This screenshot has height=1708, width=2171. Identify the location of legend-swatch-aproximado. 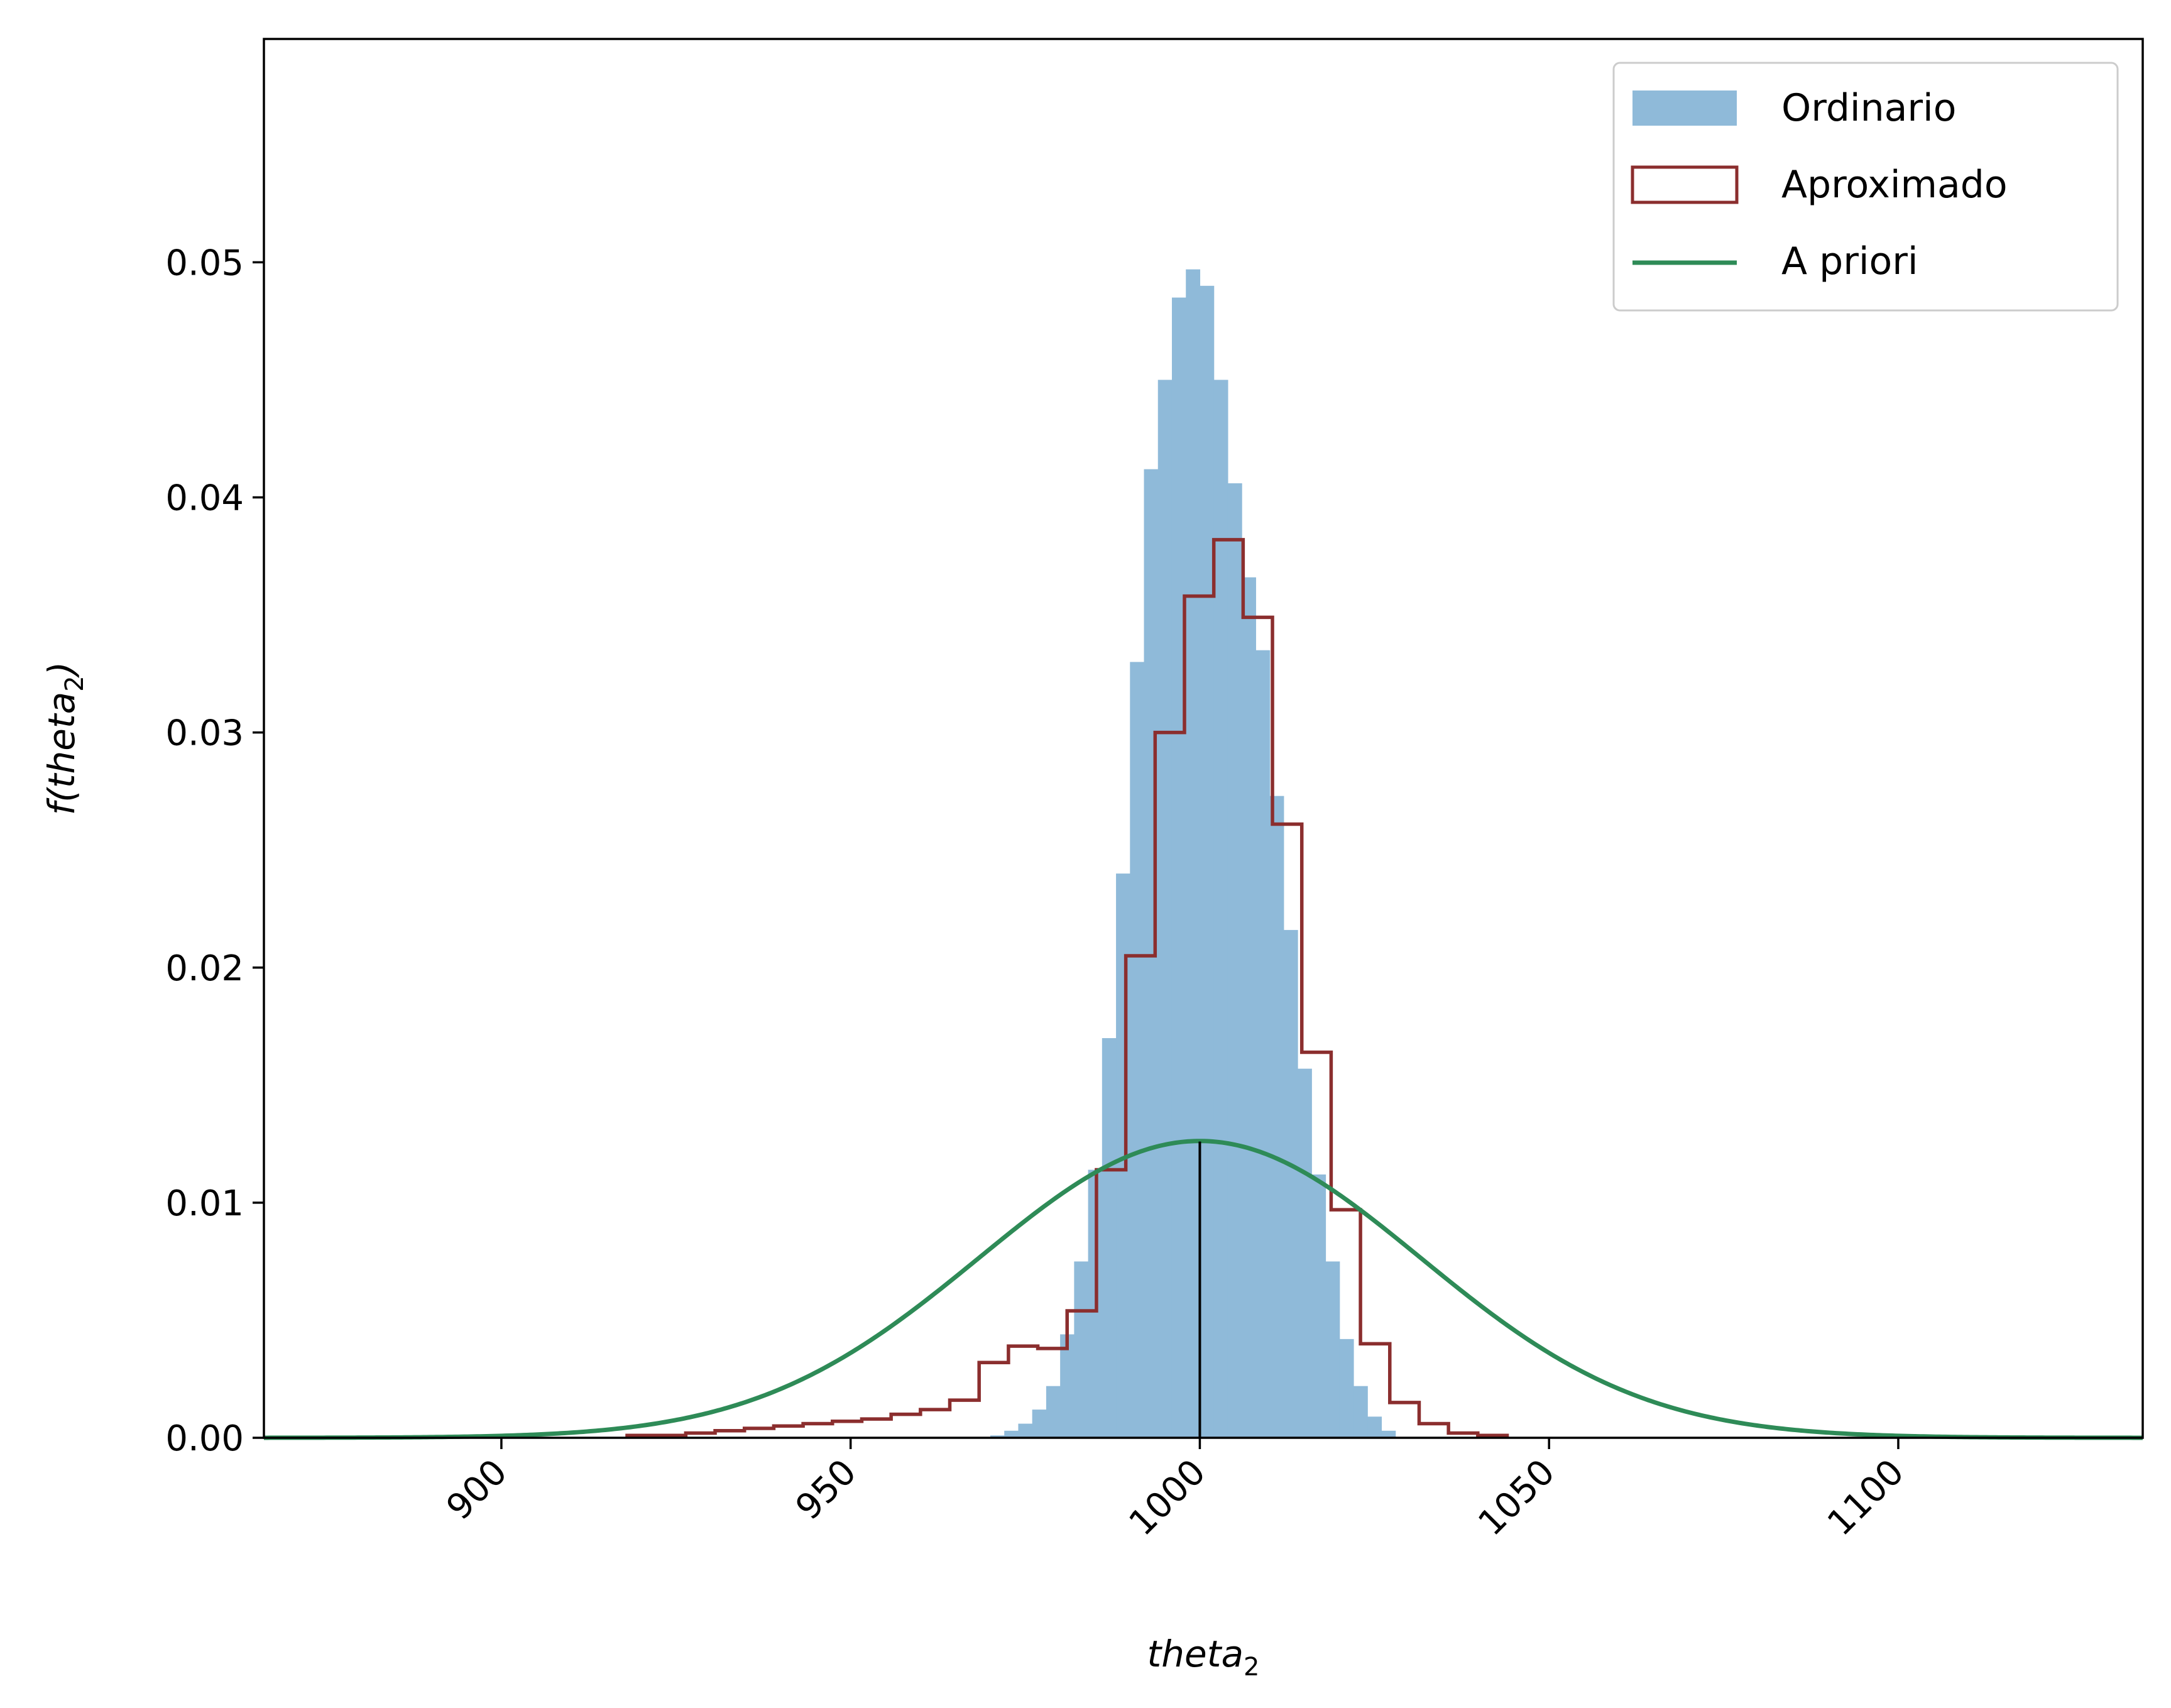
(1685, 184).